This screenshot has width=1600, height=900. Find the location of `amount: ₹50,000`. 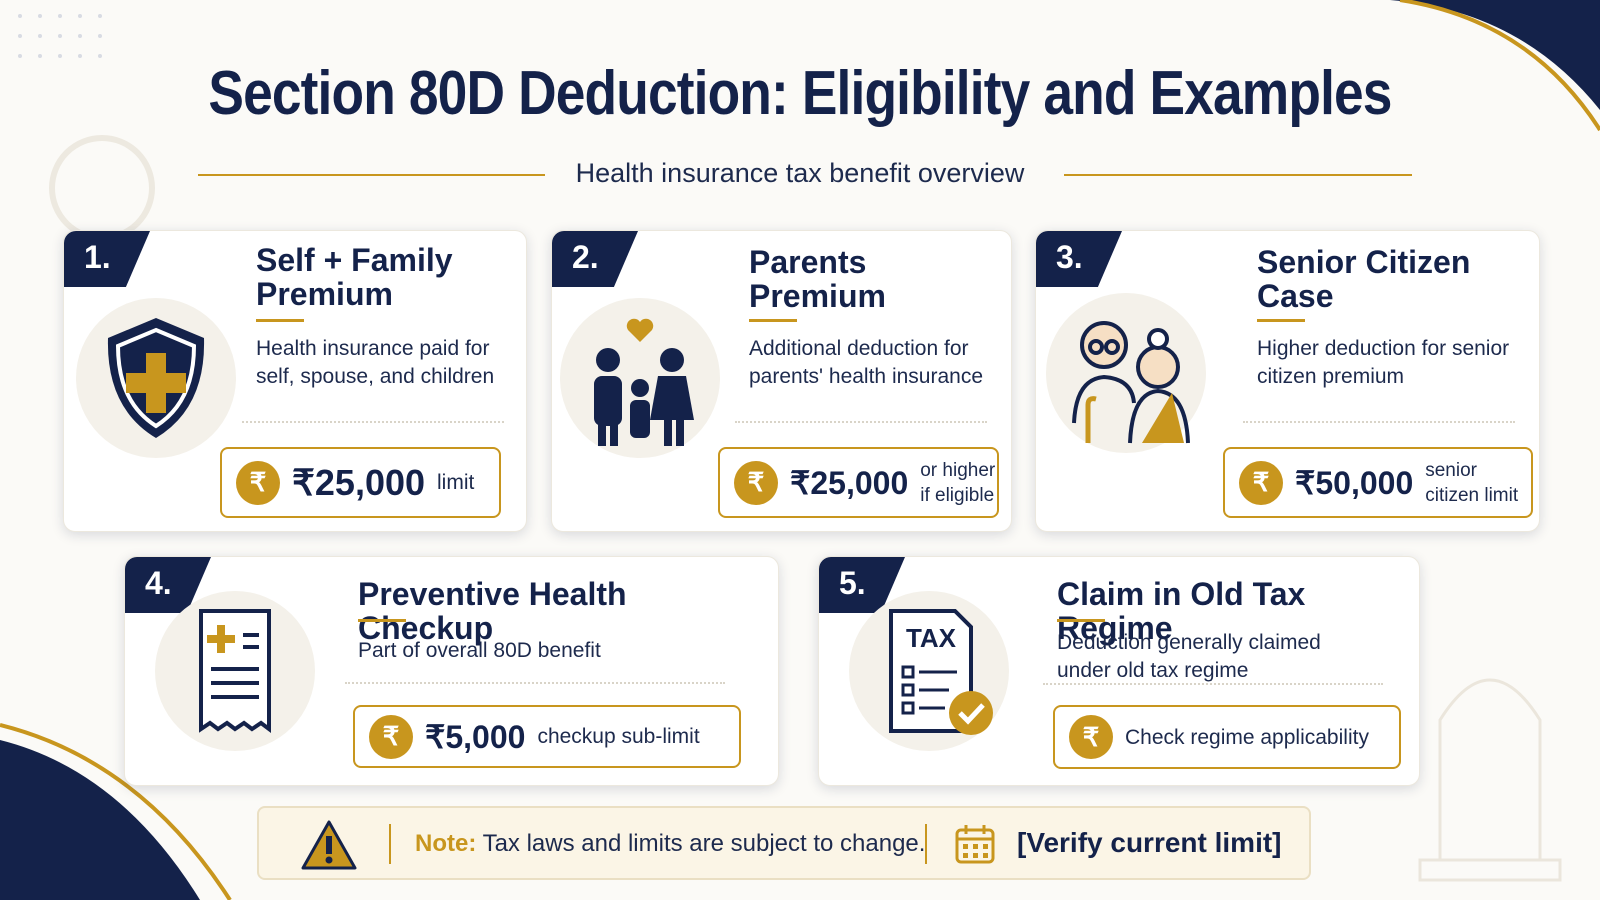

amount: ₹50,000 is located at coordinates (1354, 482).